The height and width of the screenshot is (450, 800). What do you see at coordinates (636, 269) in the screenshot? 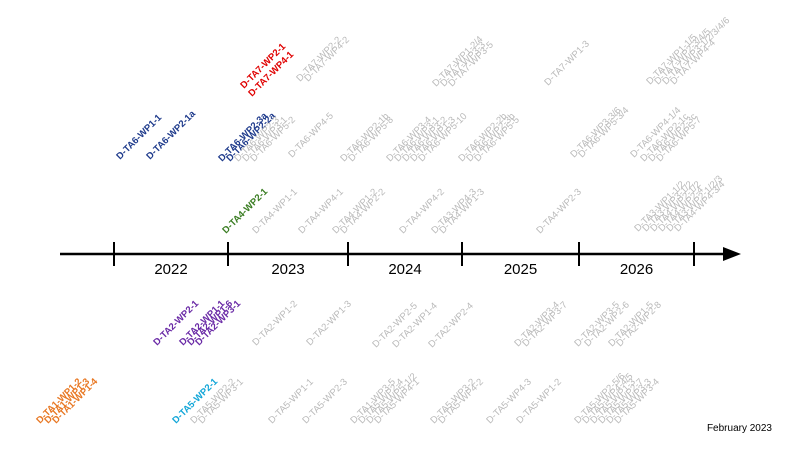
I see `year-label-2026: 2026` at bounding box center [636, 269].